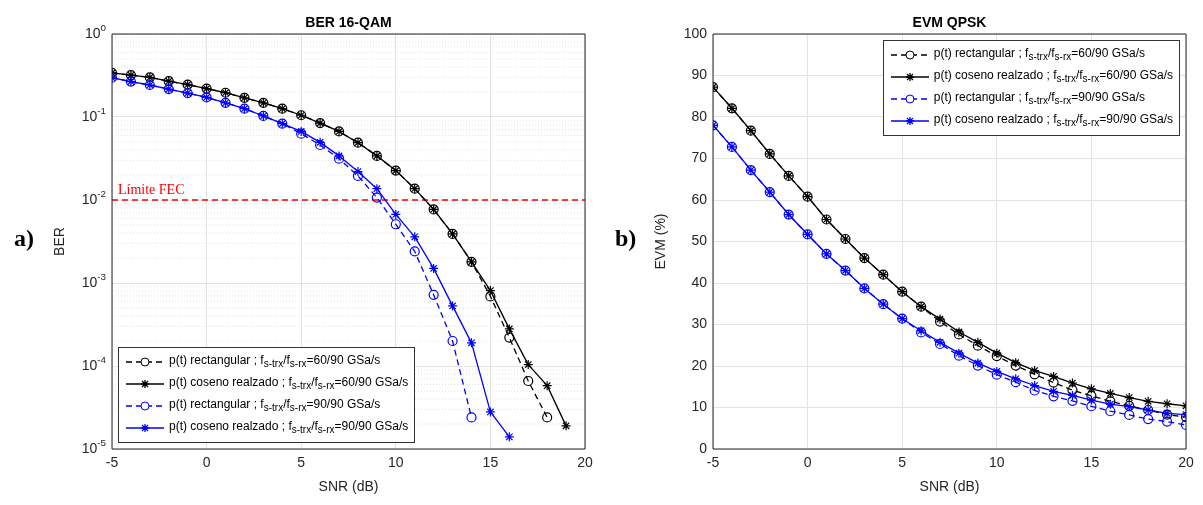  Describe the element at coordinates (949, 21) in the screenshot. I see `chart-title: EVM QPSK` at that location.